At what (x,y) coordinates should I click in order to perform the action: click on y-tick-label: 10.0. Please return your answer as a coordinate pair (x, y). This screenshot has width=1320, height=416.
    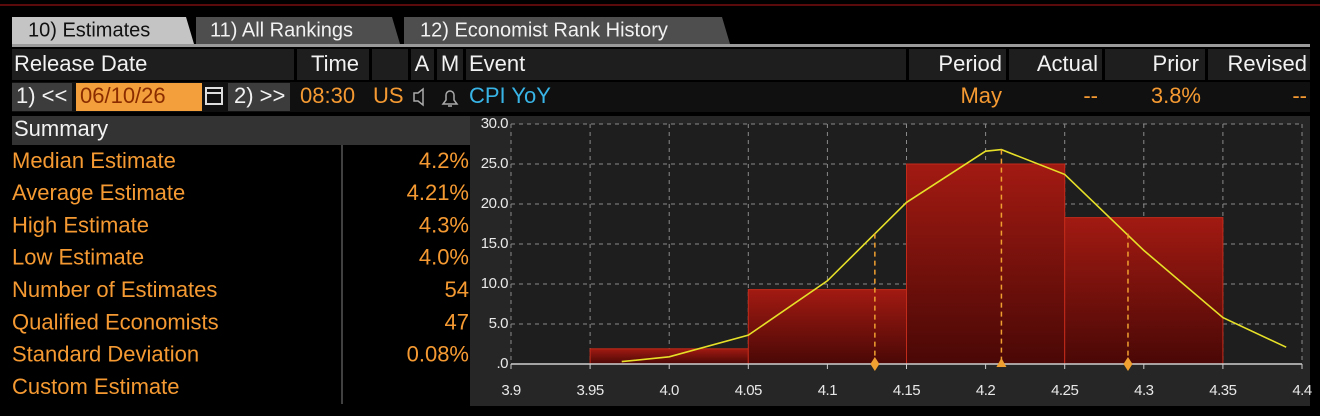
    Looking at the image, I should click on (494, 283).